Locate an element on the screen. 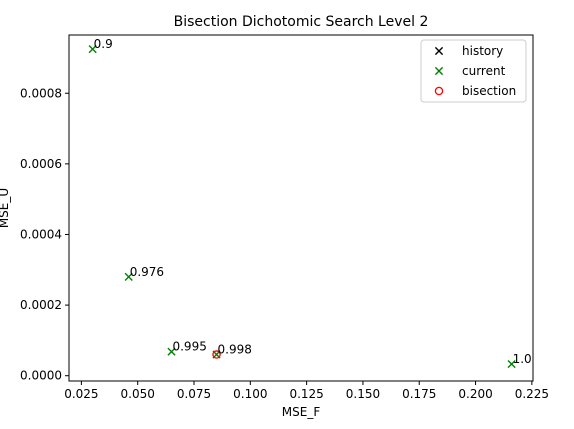 This screenshot has width=574, height=429. legend: history current bisection is located at coordinates (473, 71).